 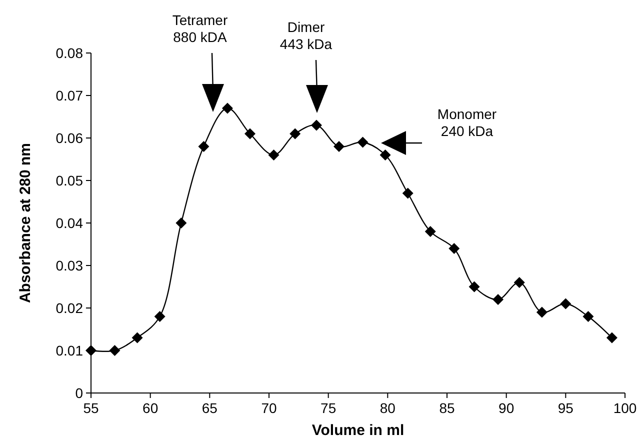 I want to click on x-tick-label: 80, so click(x=388, y=408).